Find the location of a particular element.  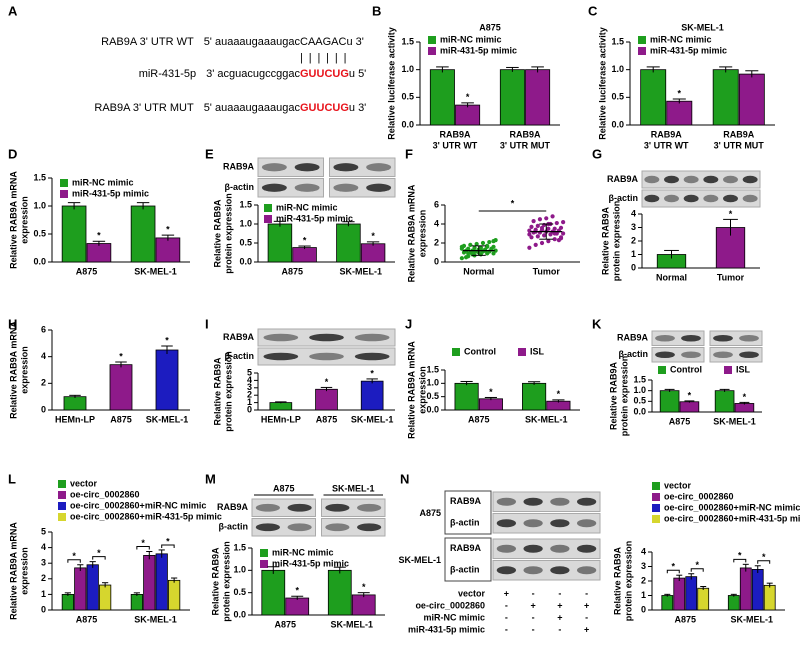

legend-label: oe-circ_0002860+miR-NC mimic is located at coordinates (138, 505).